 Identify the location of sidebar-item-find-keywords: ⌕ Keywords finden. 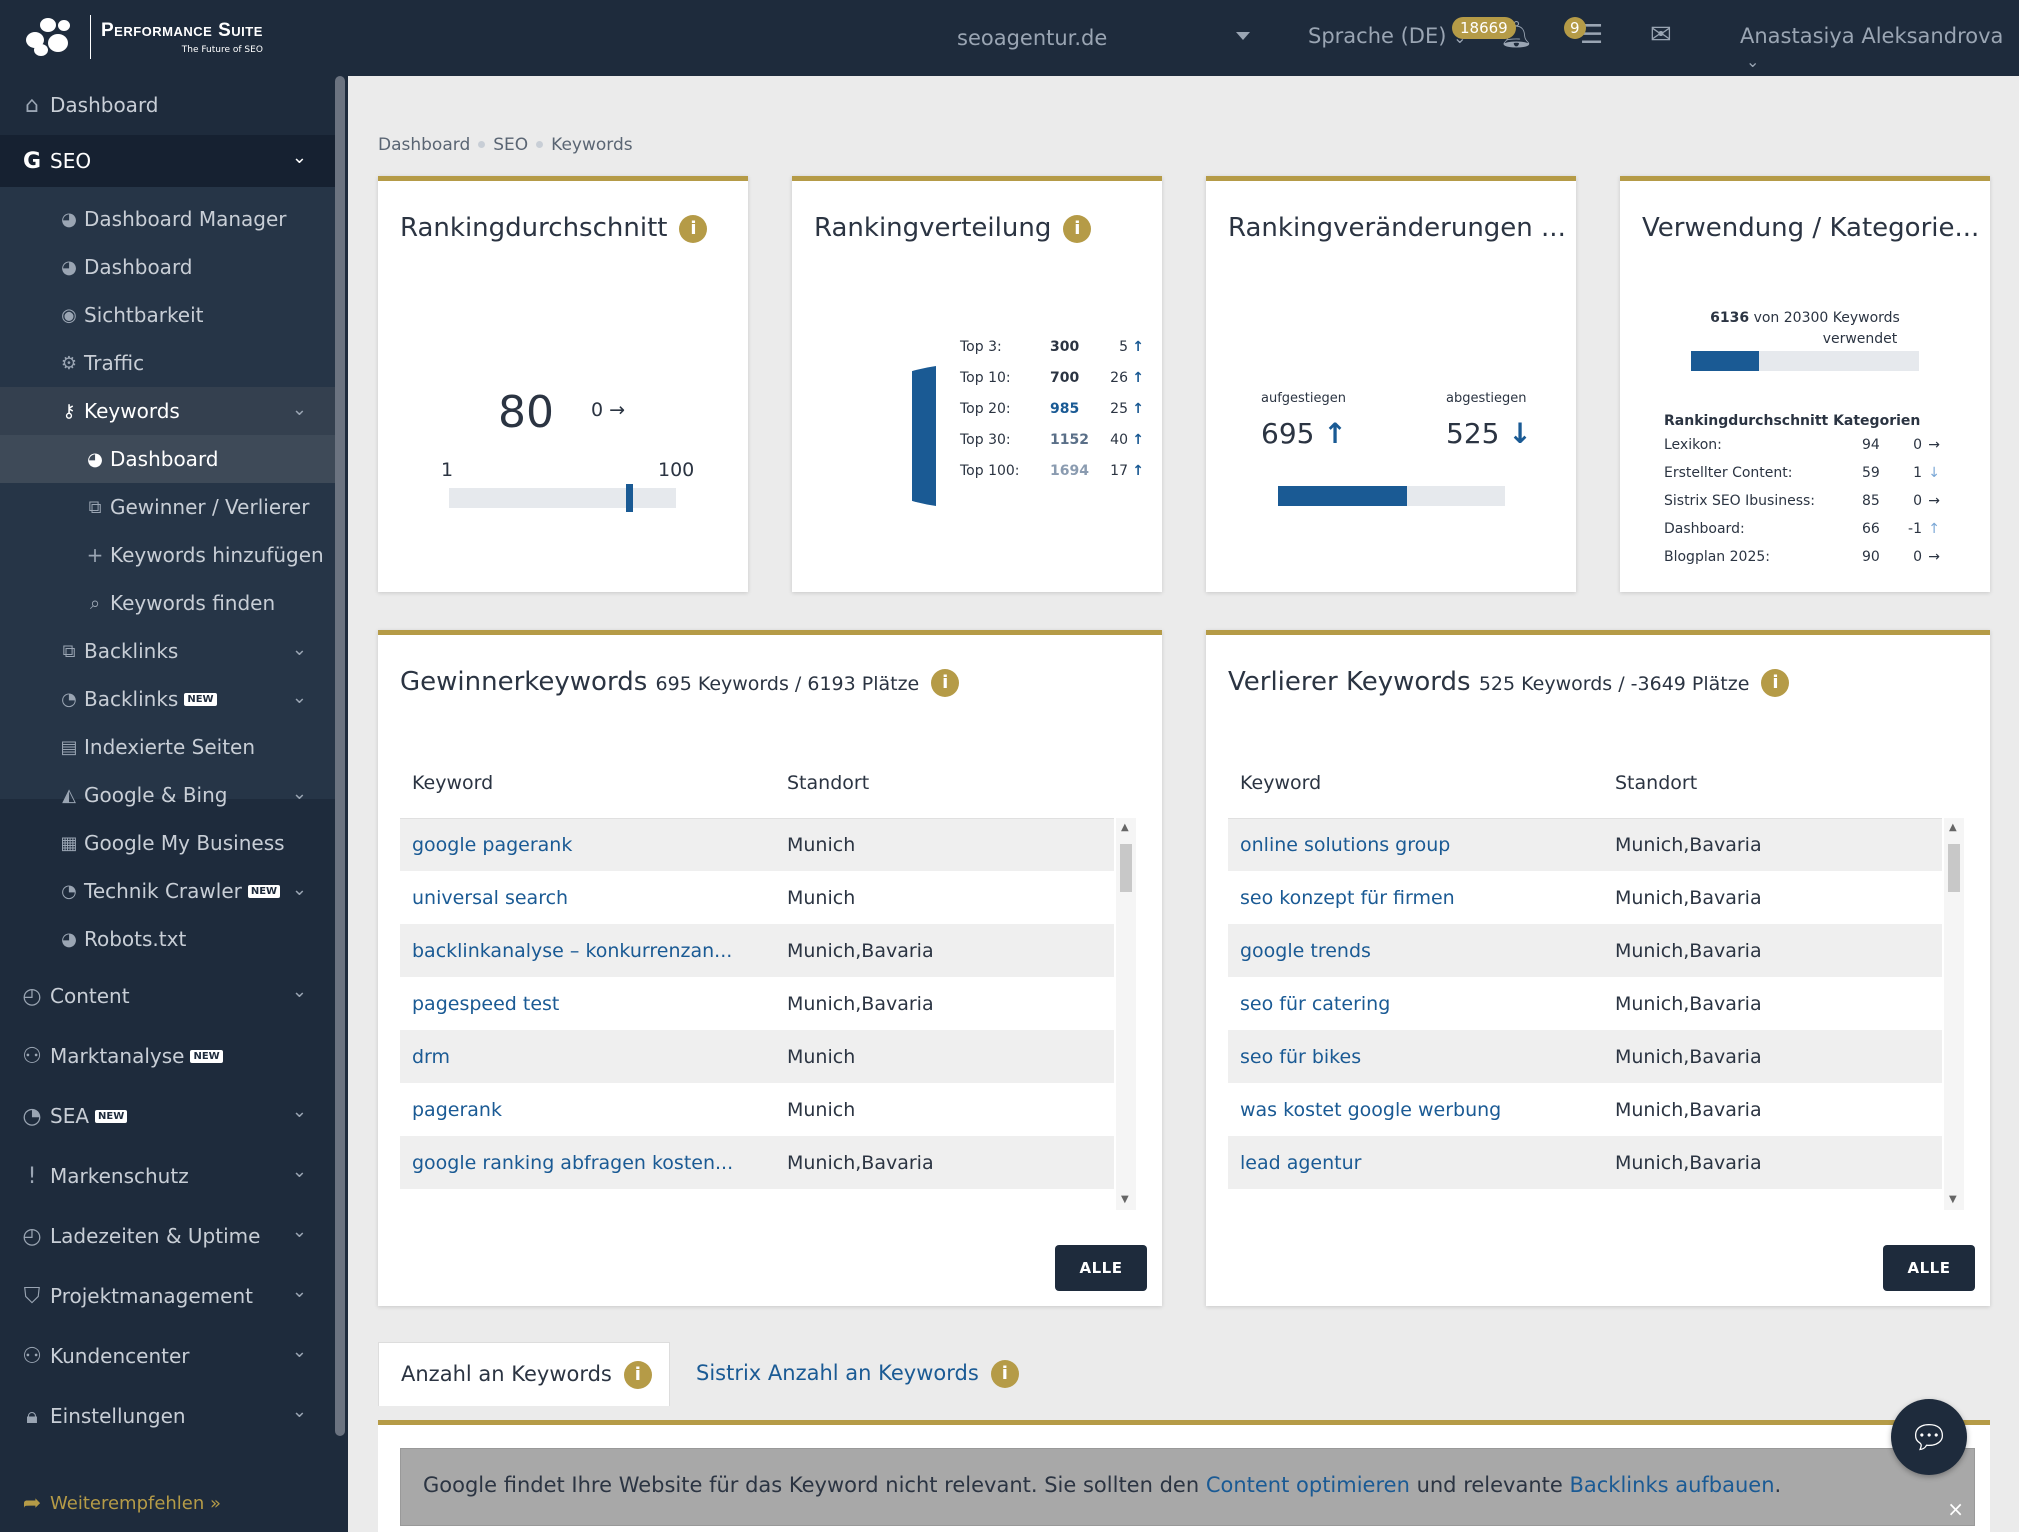
(167, 603).